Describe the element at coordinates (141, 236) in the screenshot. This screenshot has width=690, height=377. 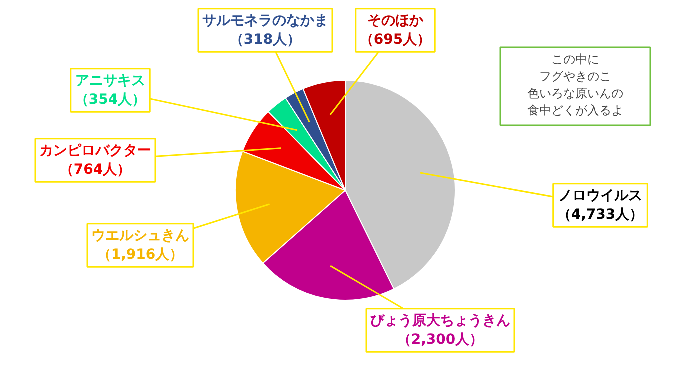
I see `slice-label: ウエルシュきん` at that location.